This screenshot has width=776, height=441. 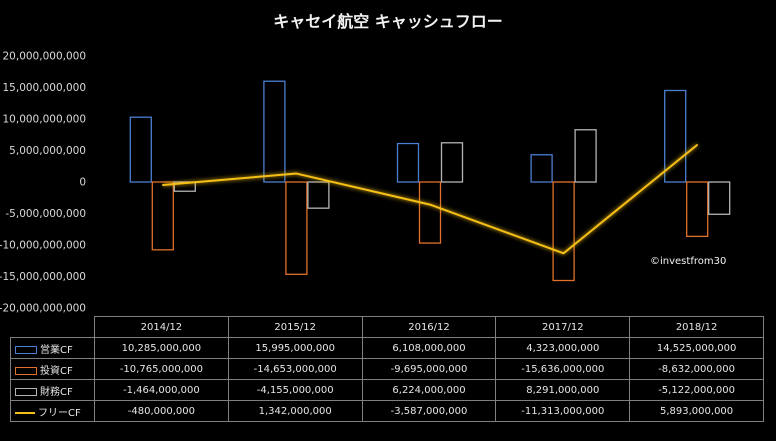 I want to click on table-cell: -8,632,000,000, so click(x=696, y=369).